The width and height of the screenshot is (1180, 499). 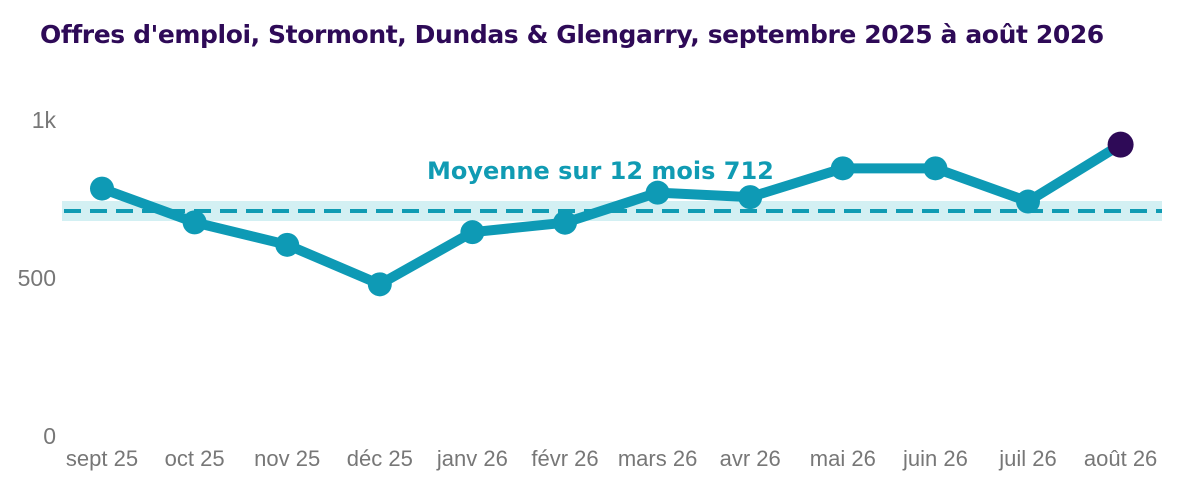 I want to click on average-label: Moyenne sur 12 mois 712, so click(x=600, y=171).